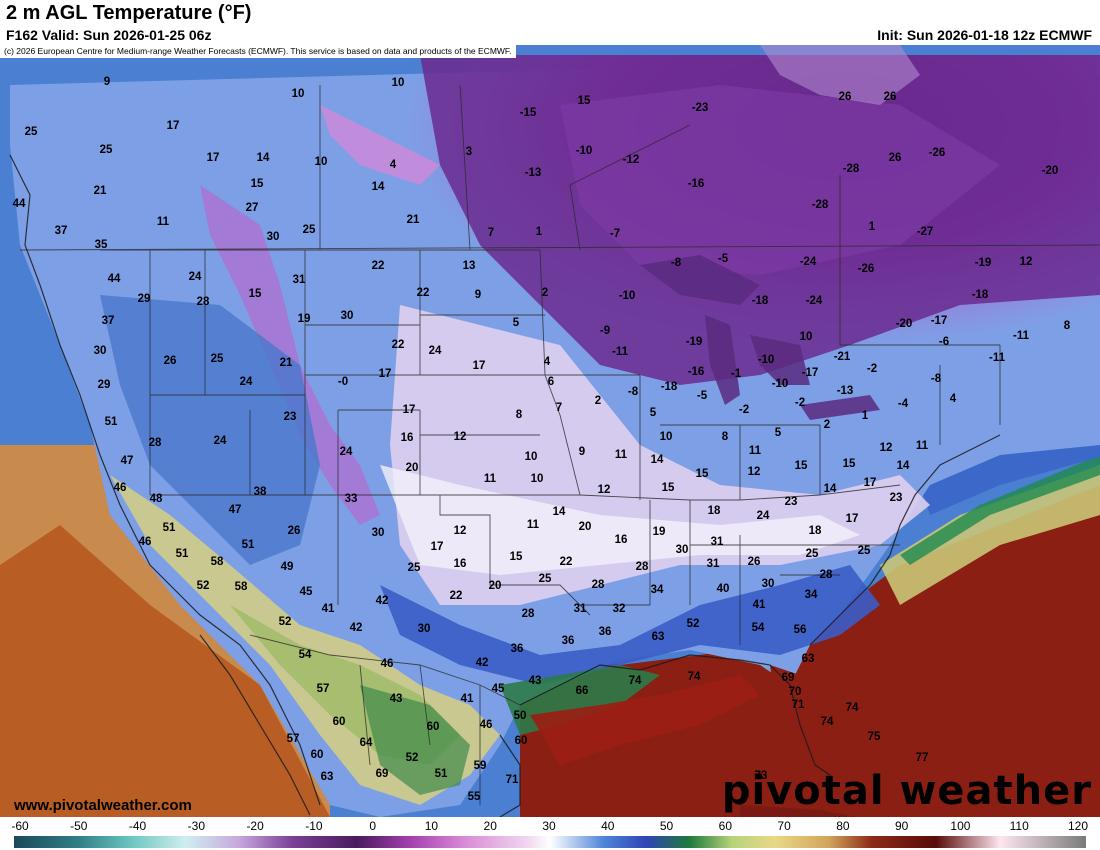 The width and height of the screenshot is (1100, 850). What do you see at coordinates (460, 437) in the screenshot?
I see `temperature-label: 12` at bounding box center [460, 437].